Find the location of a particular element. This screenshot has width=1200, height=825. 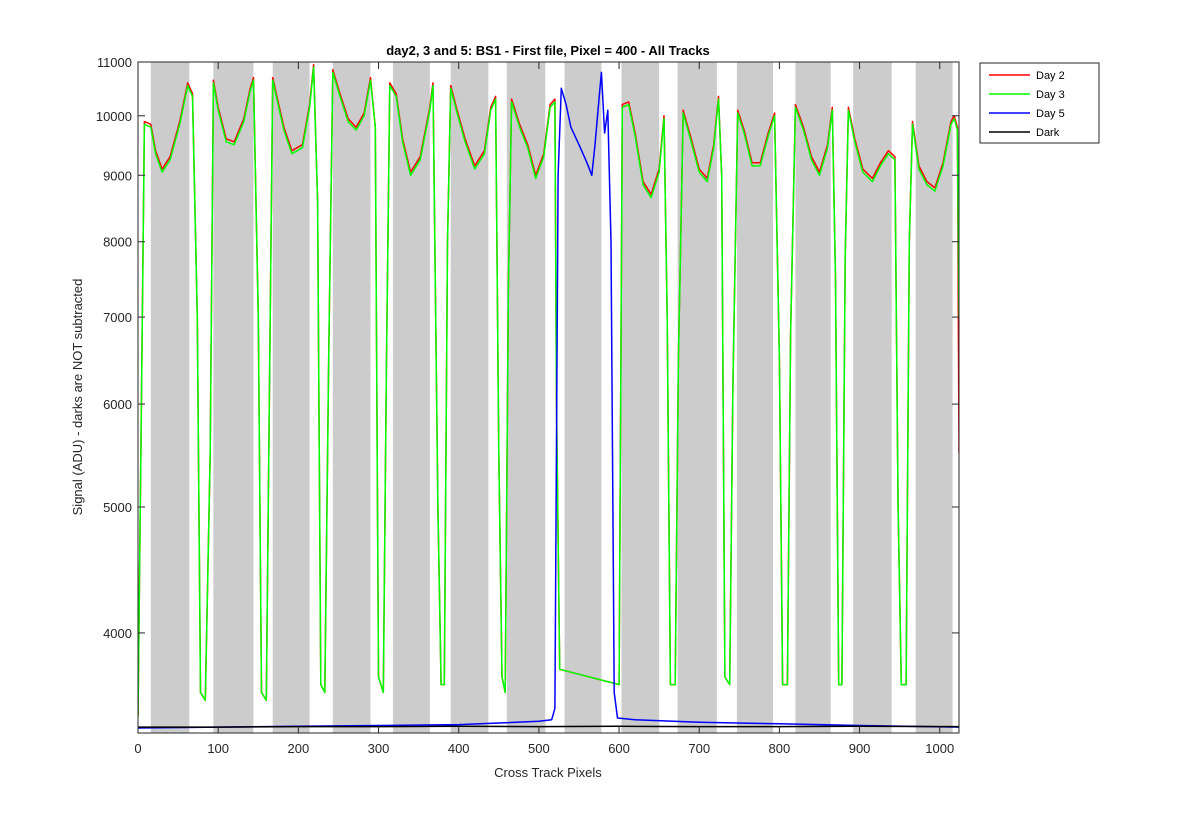

x-tick-label: 700 is located at coordinates (699, 748).